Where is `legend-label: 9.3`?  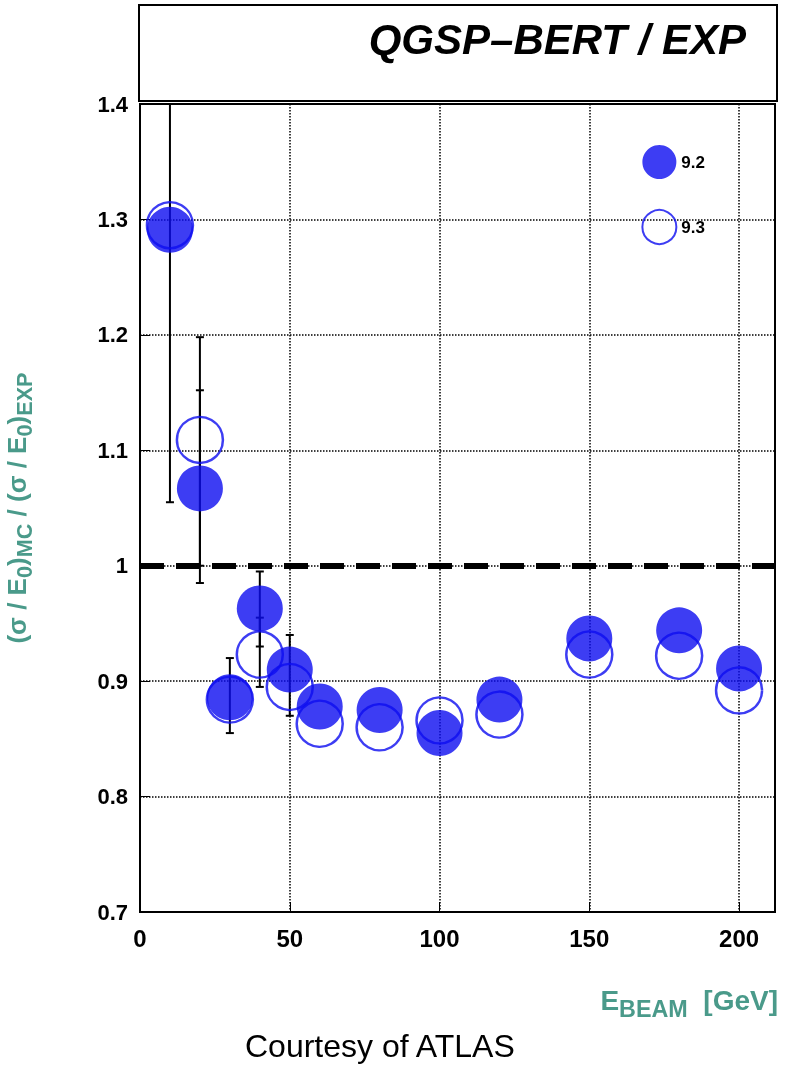 legend-label: 9.3 is located at coordinates (693, 227).